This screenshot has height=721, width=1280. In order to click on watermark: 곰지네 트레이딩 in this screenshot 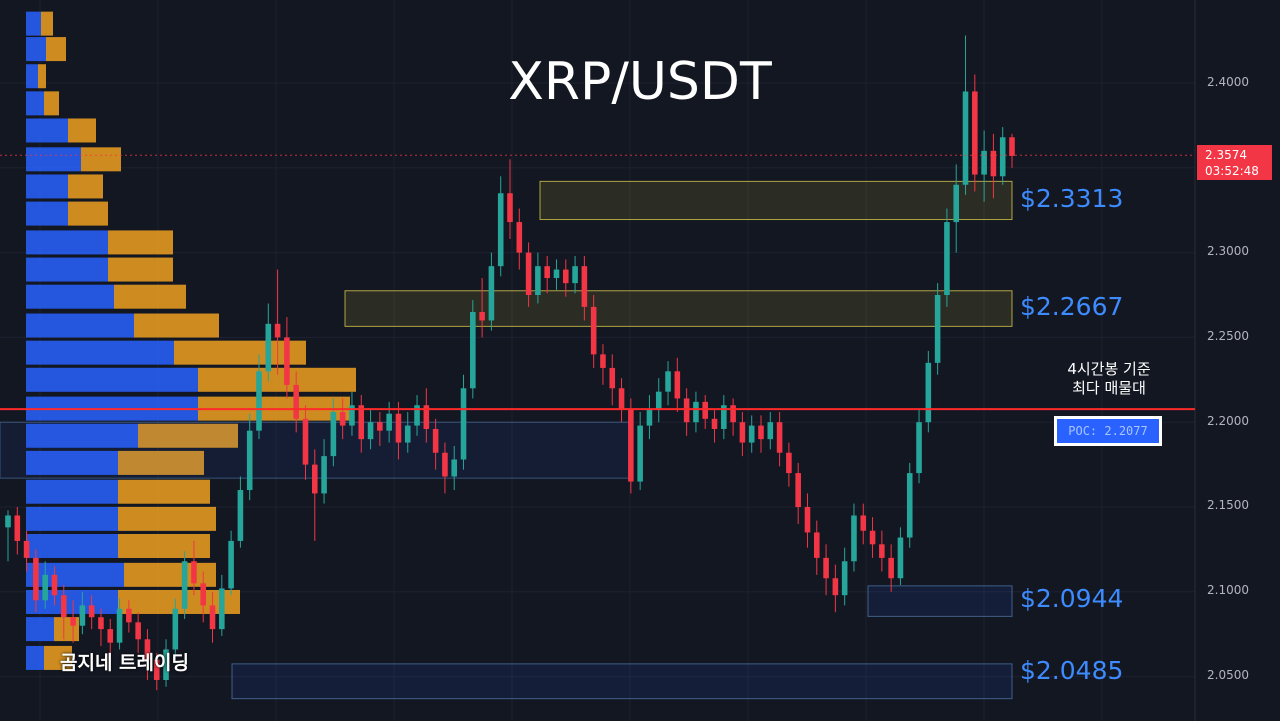, I will do `click(124, 663)`.